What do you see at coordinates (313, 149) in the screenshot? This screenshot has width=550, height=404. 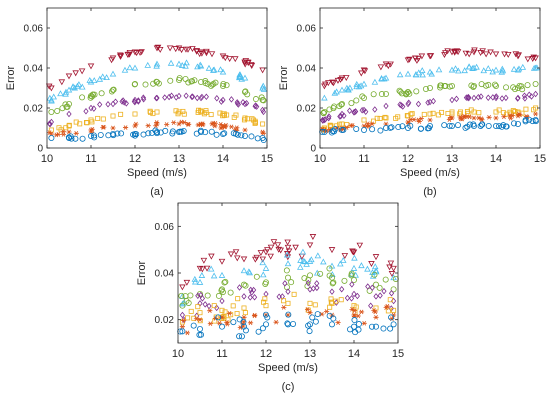 I see `y-tick-label: 0` at bounding box center [313, 149].